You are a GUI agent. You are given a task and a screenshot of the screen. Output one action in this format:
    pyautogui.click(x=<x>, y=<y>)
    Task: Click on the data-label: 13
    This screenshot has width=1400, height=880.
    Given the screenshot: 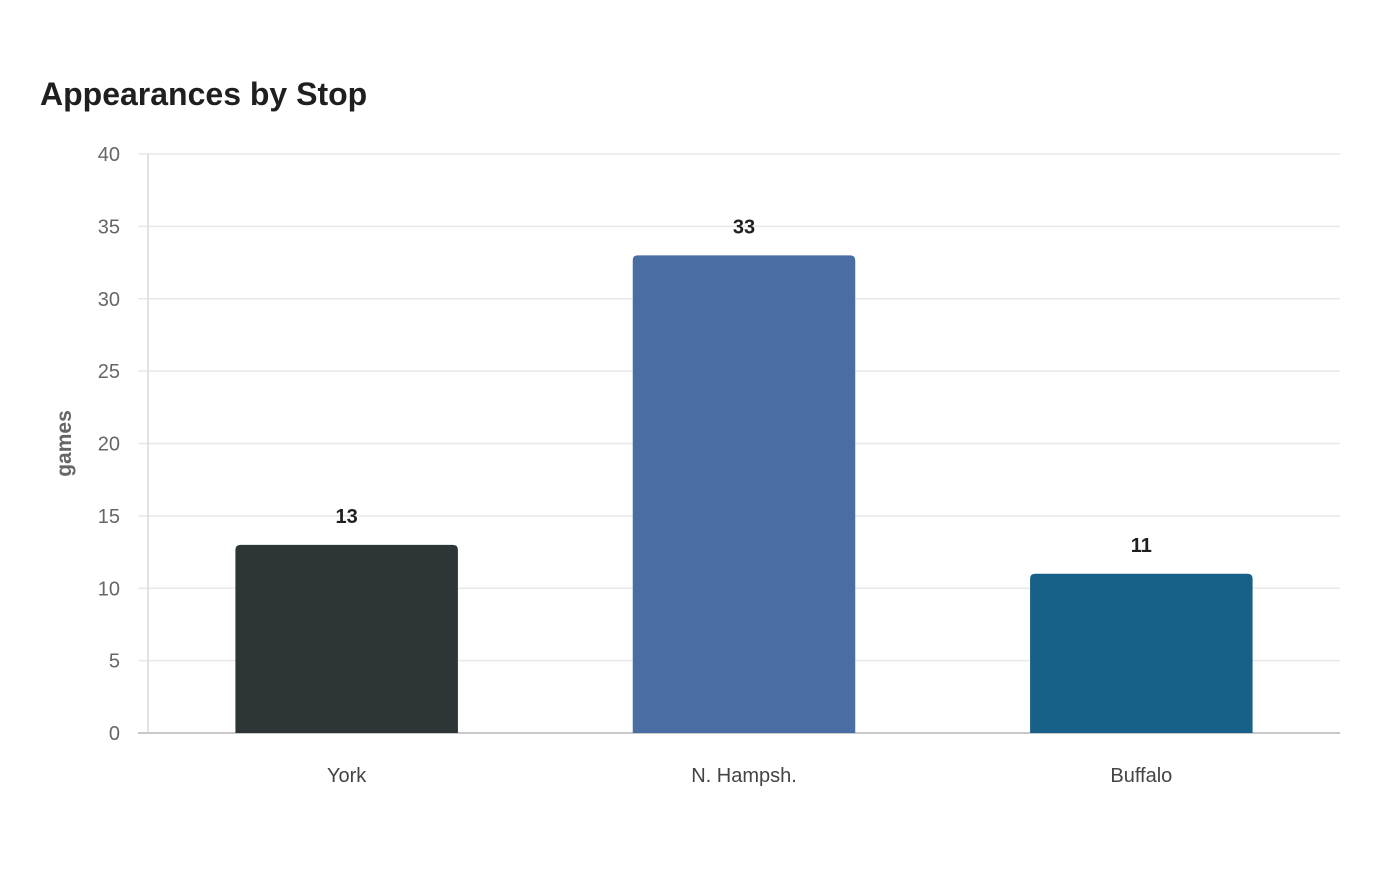 What is the action you would take?
    pyautogui.click(x=347, y=517)
    